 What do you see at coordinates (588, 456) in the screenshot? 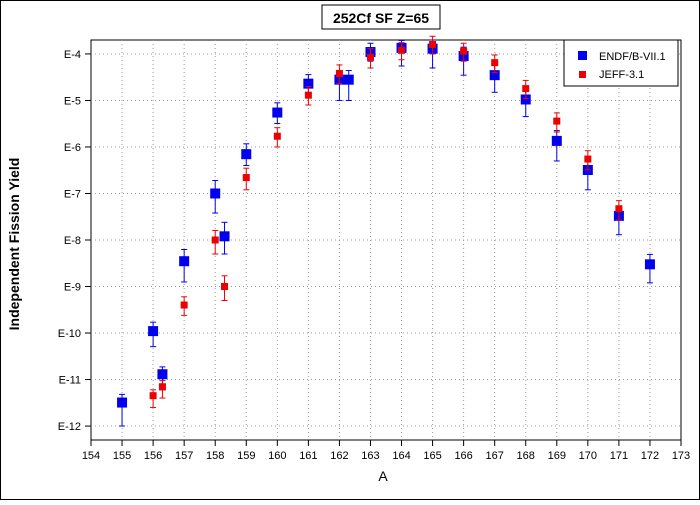
I see `x-tick-label: 170` at bounding box center [588, 456].